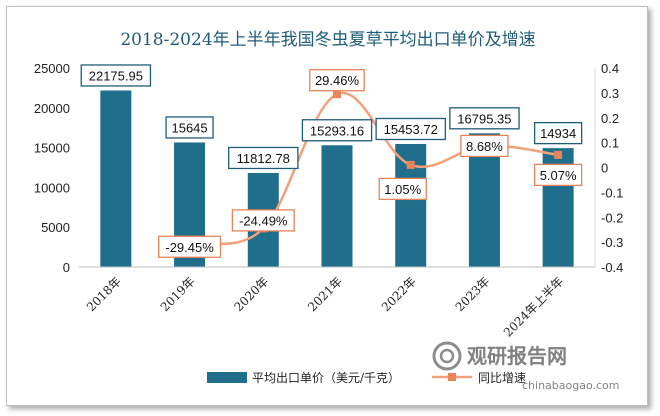 This screenshot has width=660, height=416. I want to click on legend-label-bar: 平均出口单价（美元/千克）, so click(326, 378).